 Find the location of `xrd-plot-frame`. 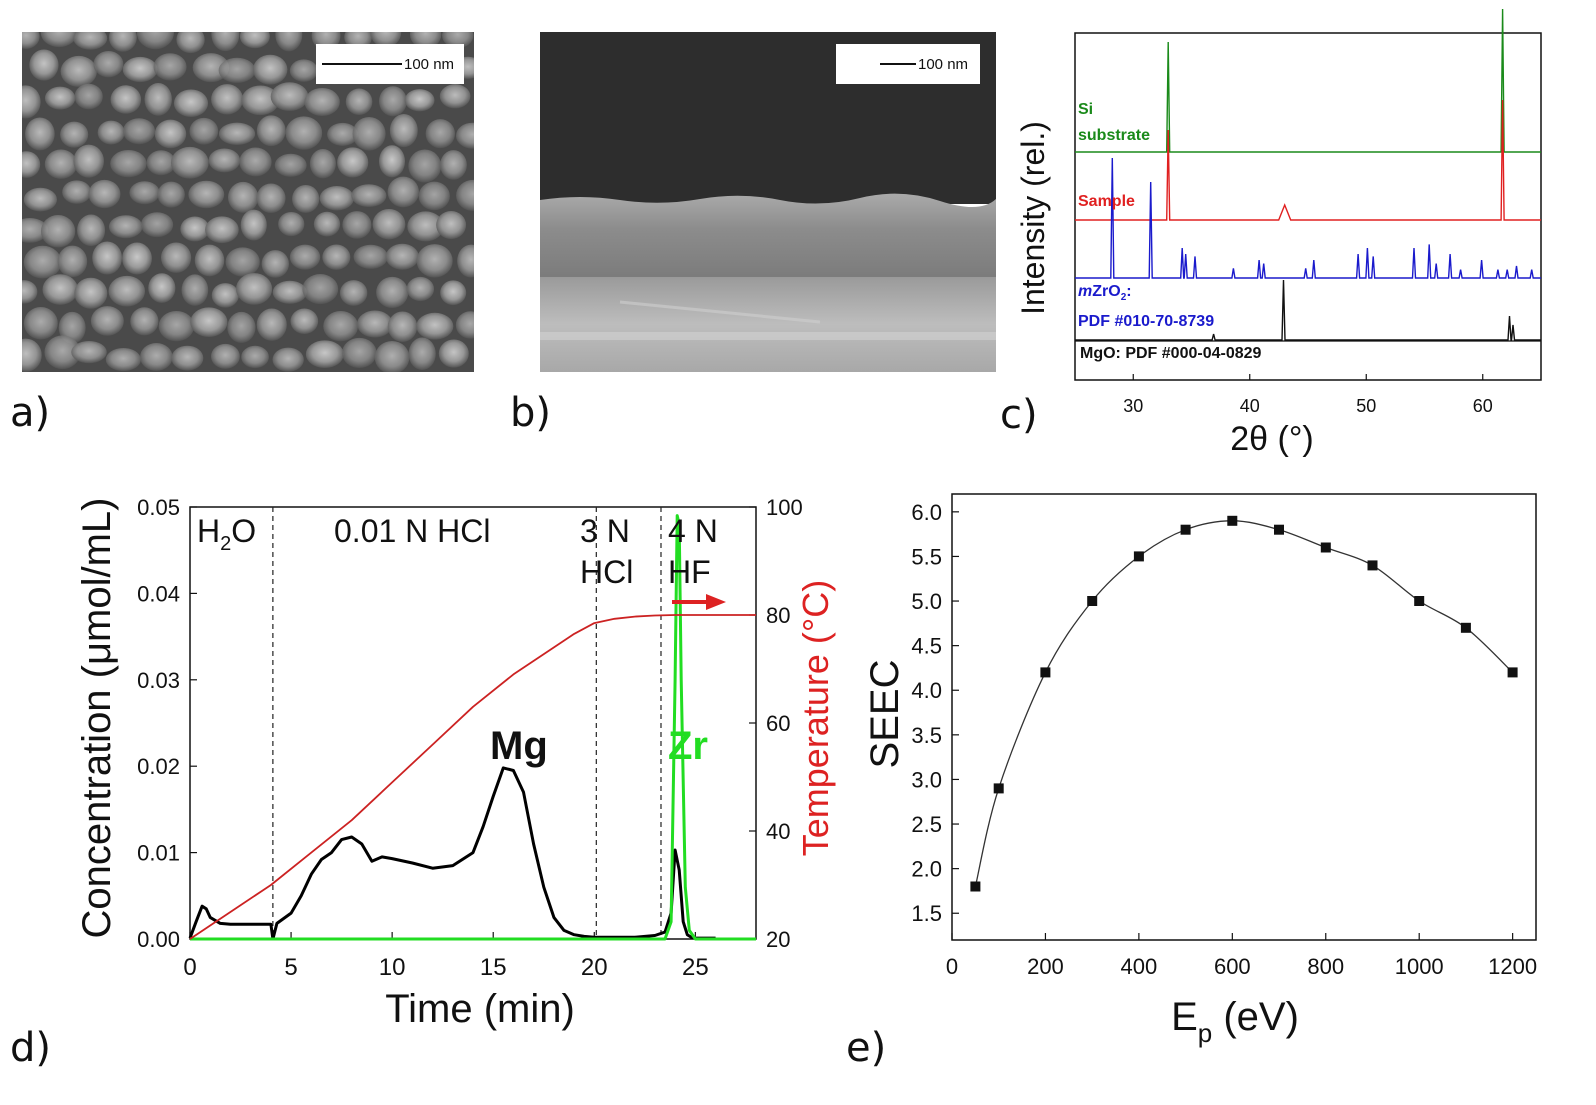

xrd-plot-frame is located at coordinates (1308, 206).